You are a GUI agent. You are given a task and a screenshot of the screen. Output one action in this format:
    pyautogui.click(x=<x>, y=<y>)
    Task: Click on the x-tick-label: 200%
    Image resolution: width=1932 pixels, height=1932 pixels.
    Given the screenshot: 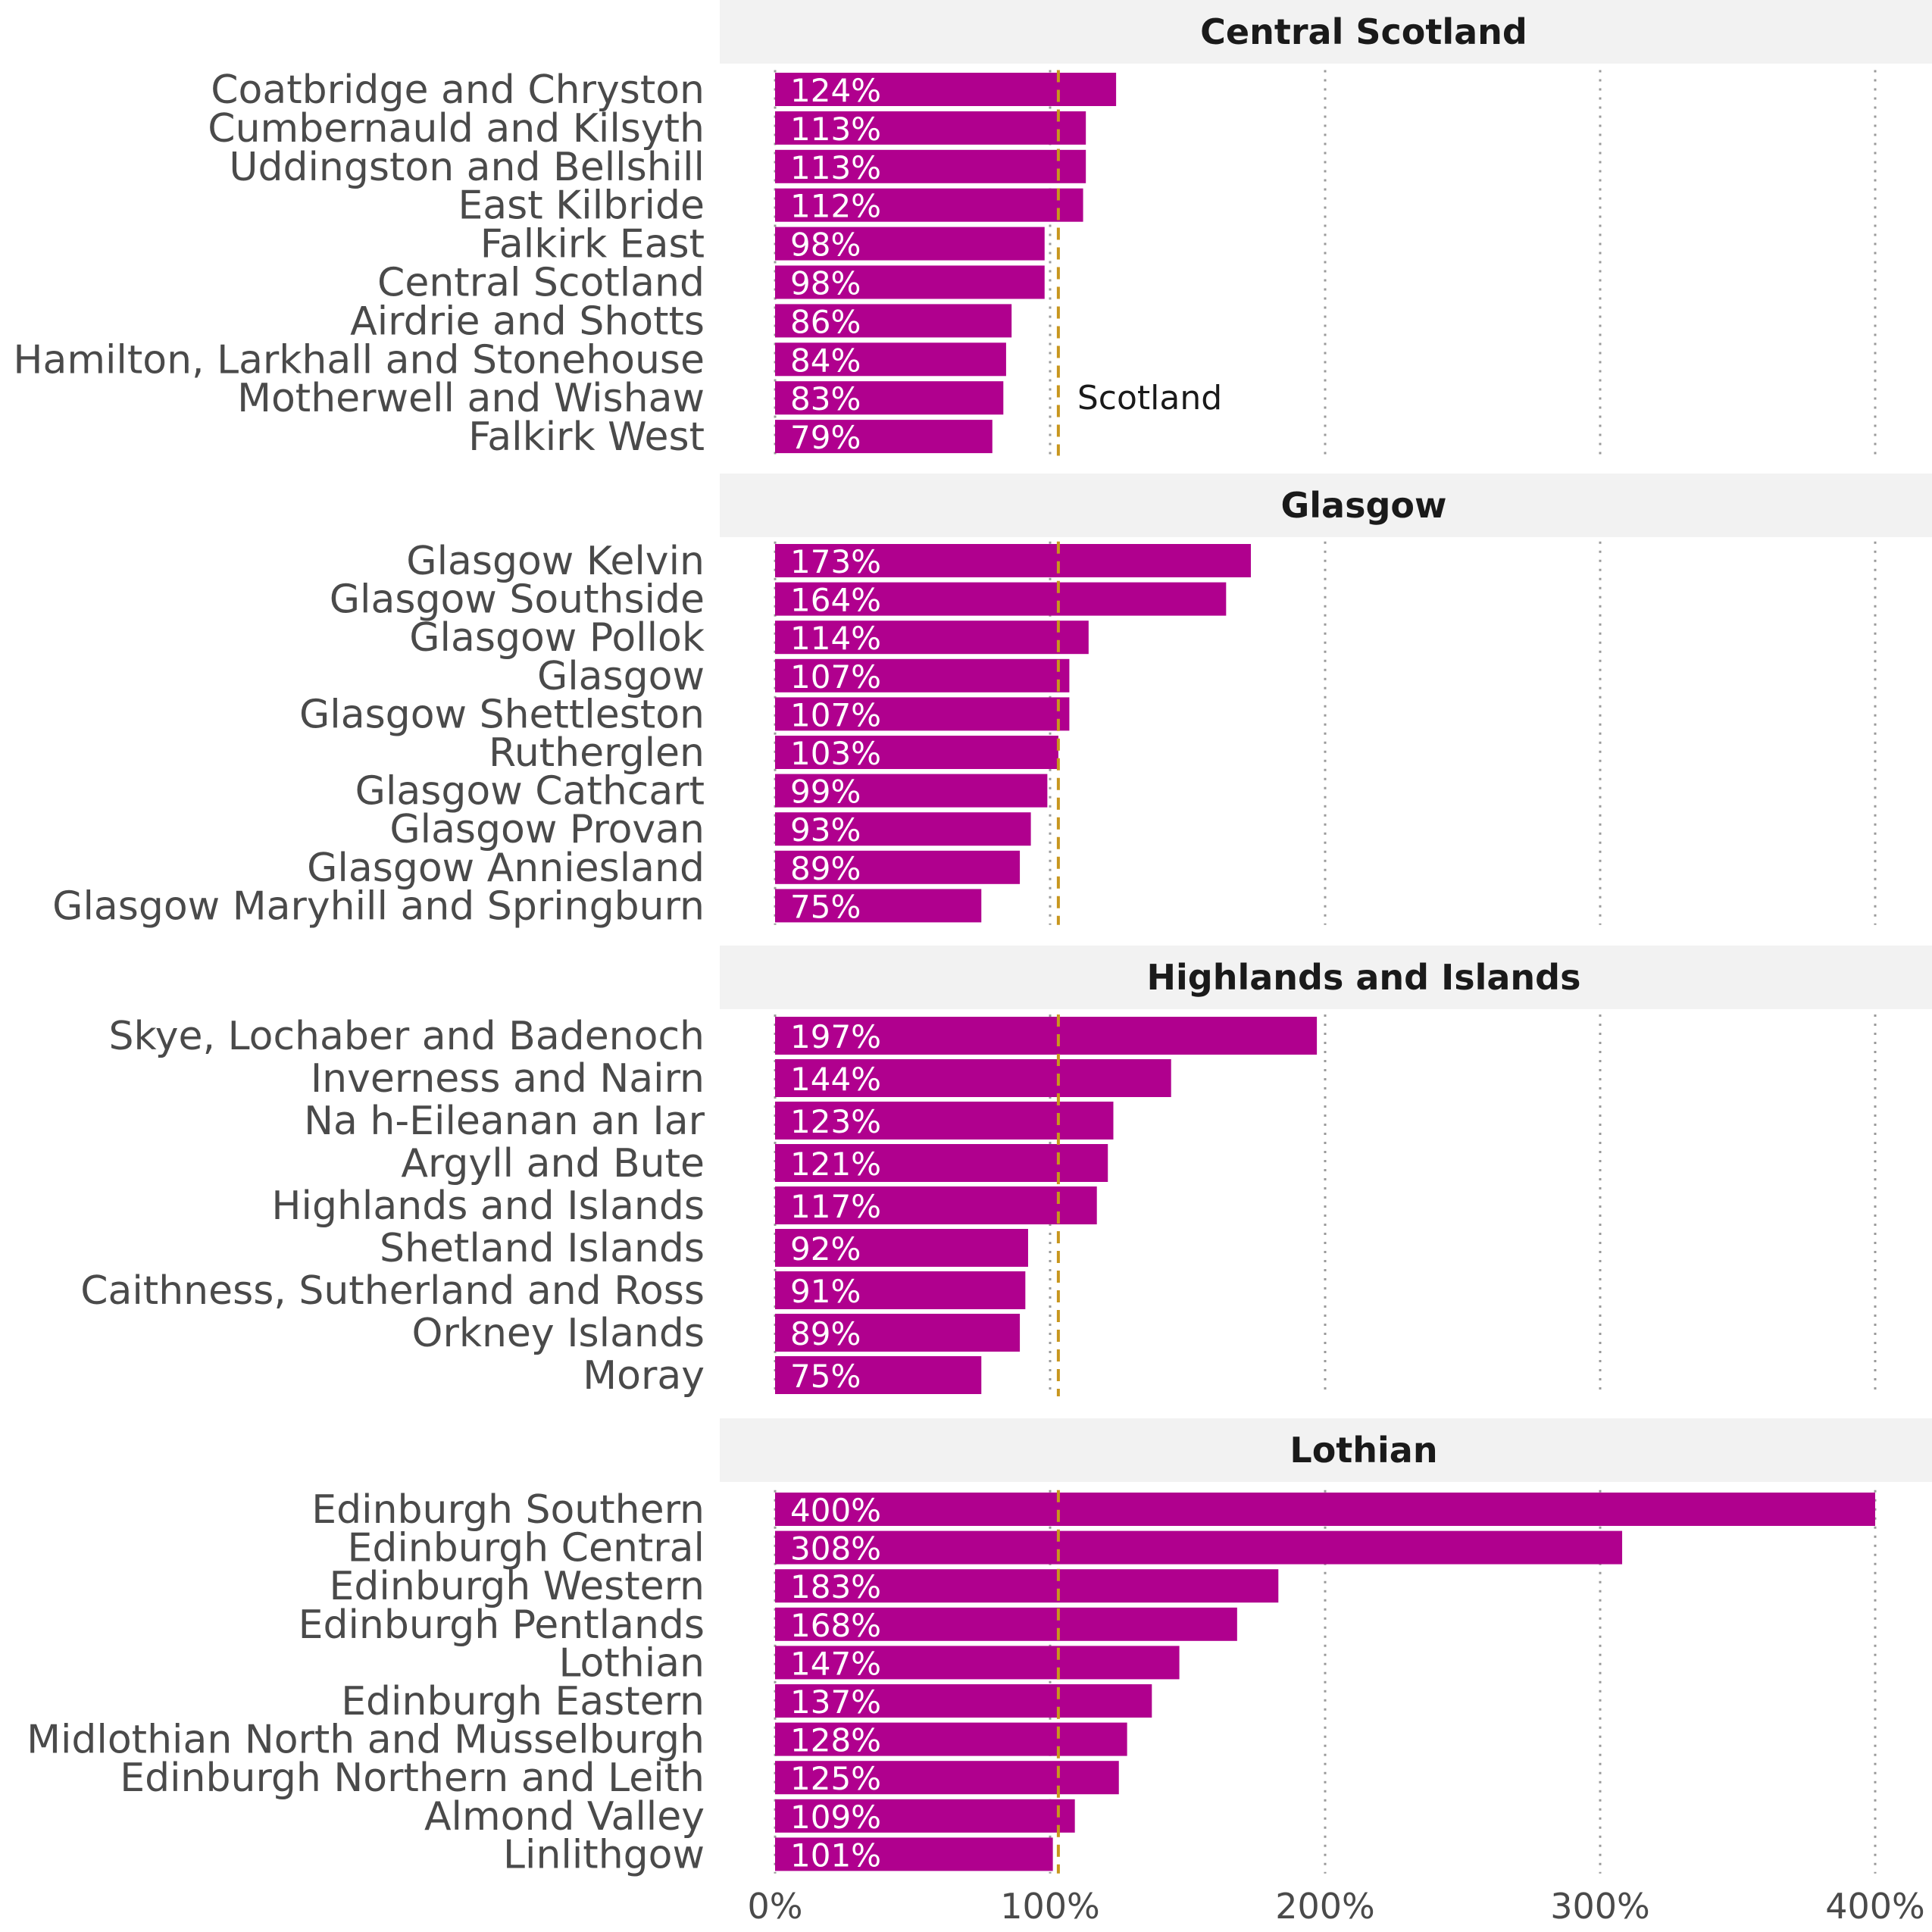 What is the action you would take?
    pyautogui.click(x=1325, y=1907)
    